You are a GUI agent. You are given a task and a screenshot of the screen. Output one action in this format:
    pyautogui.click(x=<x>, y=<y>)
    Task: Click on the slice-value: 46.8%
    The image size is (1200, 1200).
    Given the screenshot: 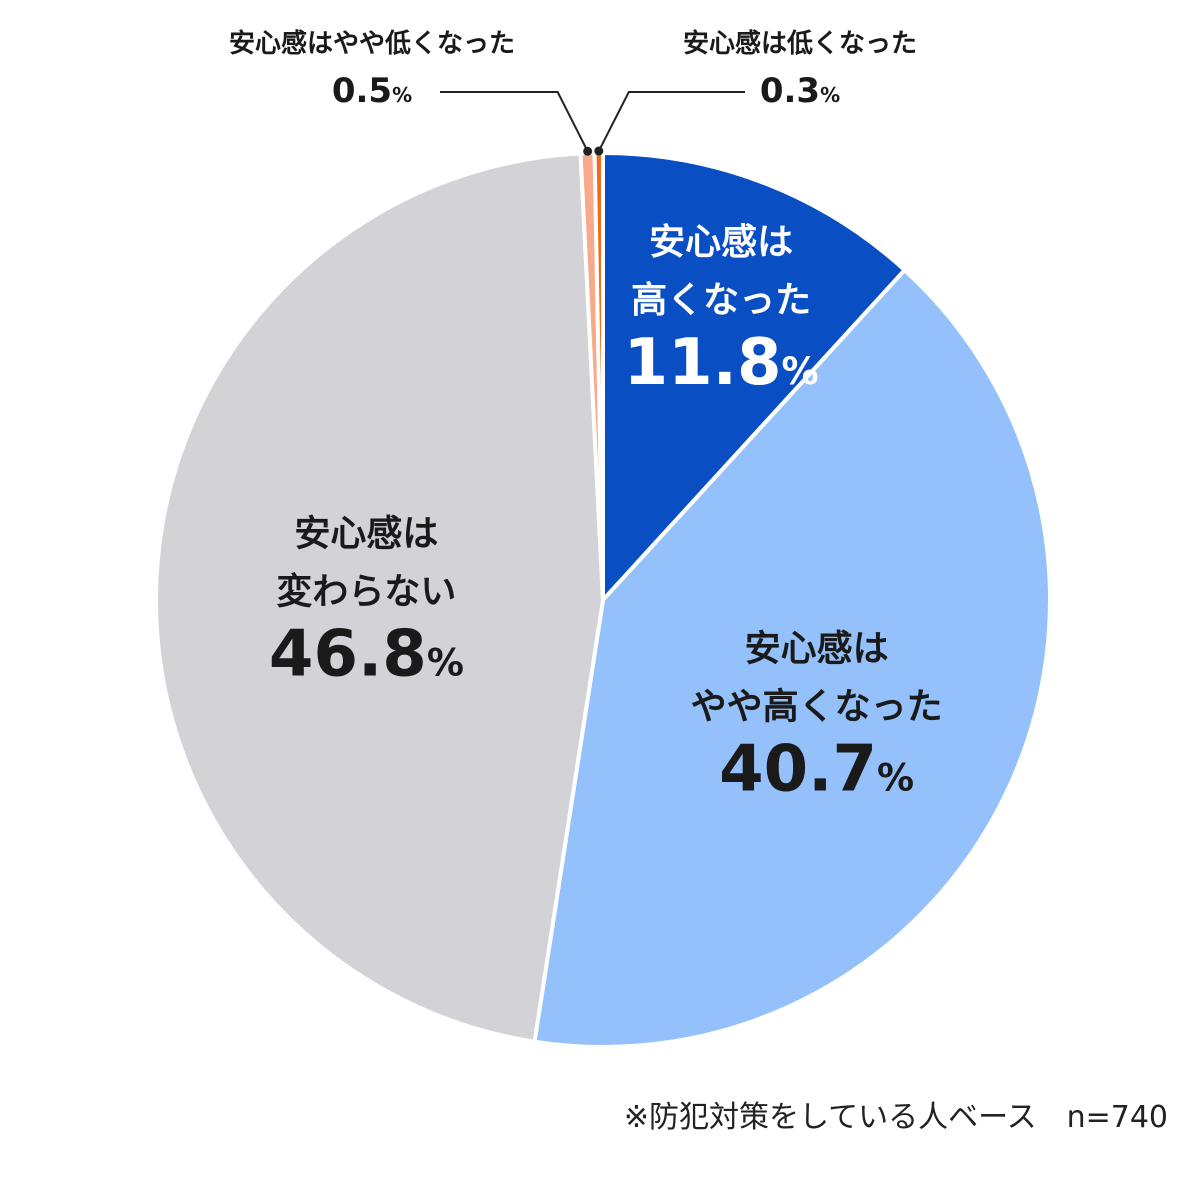 What is the action you would take?
    pyautogui.click(x=366, y=655)
    